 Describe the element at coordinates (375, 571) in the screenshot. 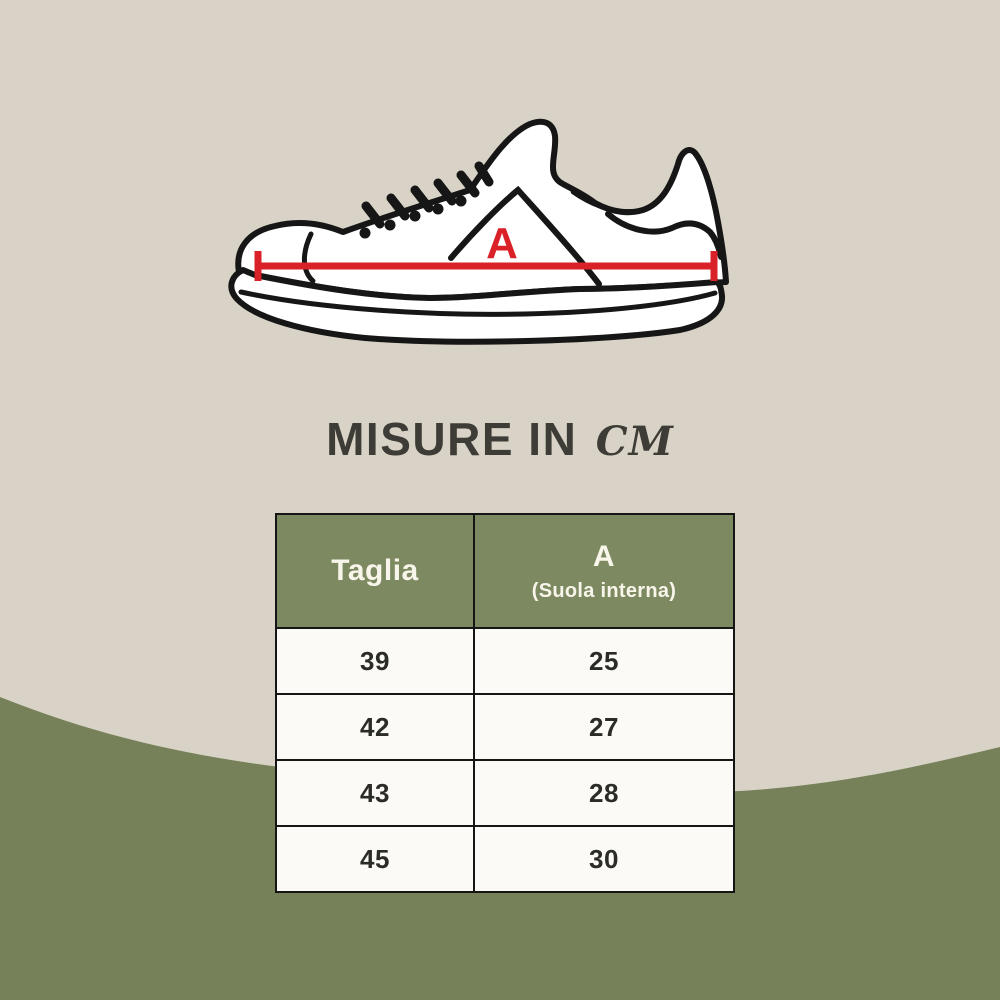

I see `header-taglia: Taglia` at that location.